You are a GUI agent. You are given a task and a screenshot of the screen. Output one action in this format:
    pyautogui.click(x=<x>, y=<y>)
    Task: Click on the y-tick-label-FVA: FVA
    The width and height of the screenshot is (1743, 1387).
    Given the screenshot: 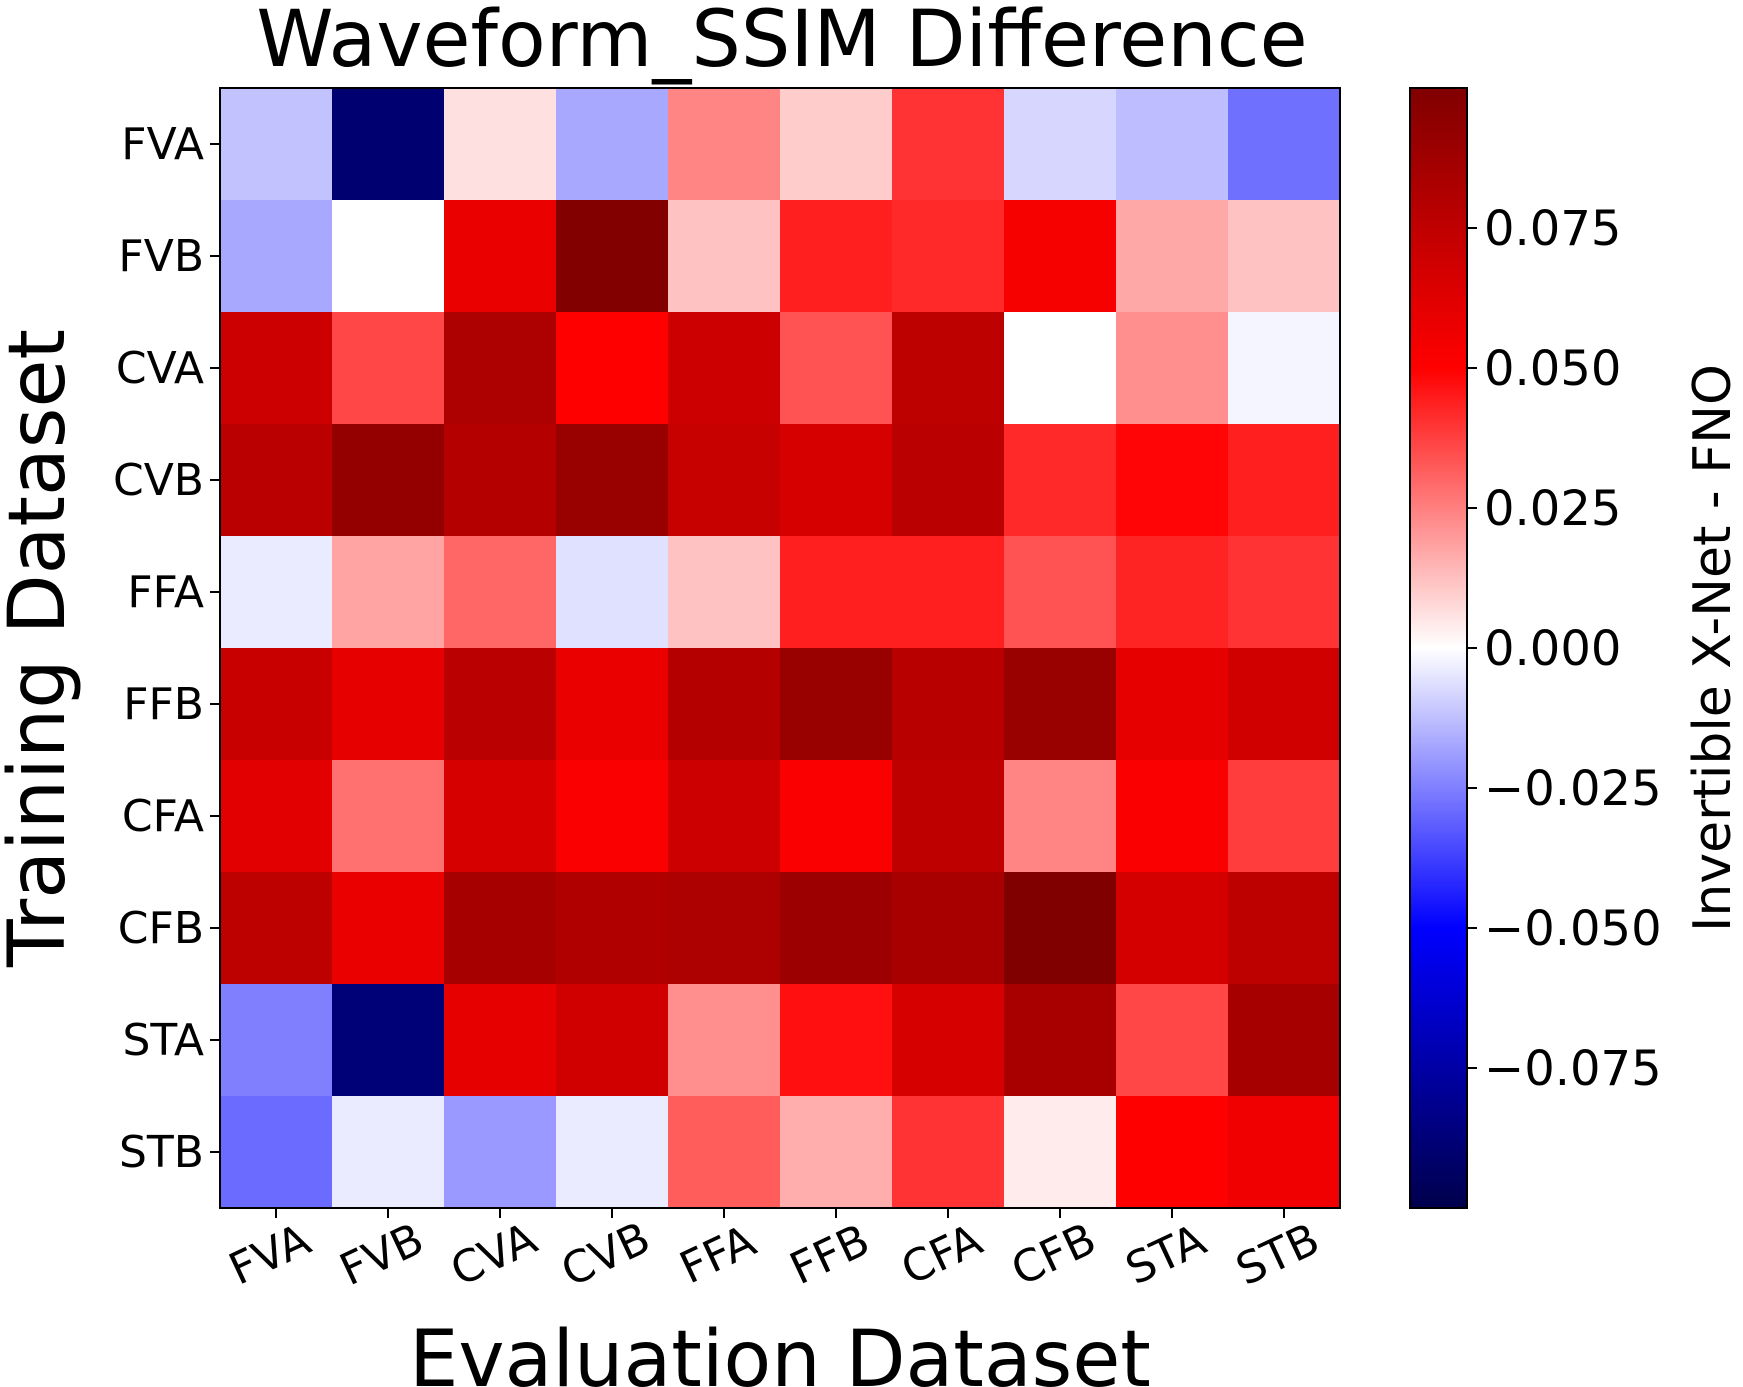 What is the action you would take?
    pyautogui.click(x=162, y=144)
    